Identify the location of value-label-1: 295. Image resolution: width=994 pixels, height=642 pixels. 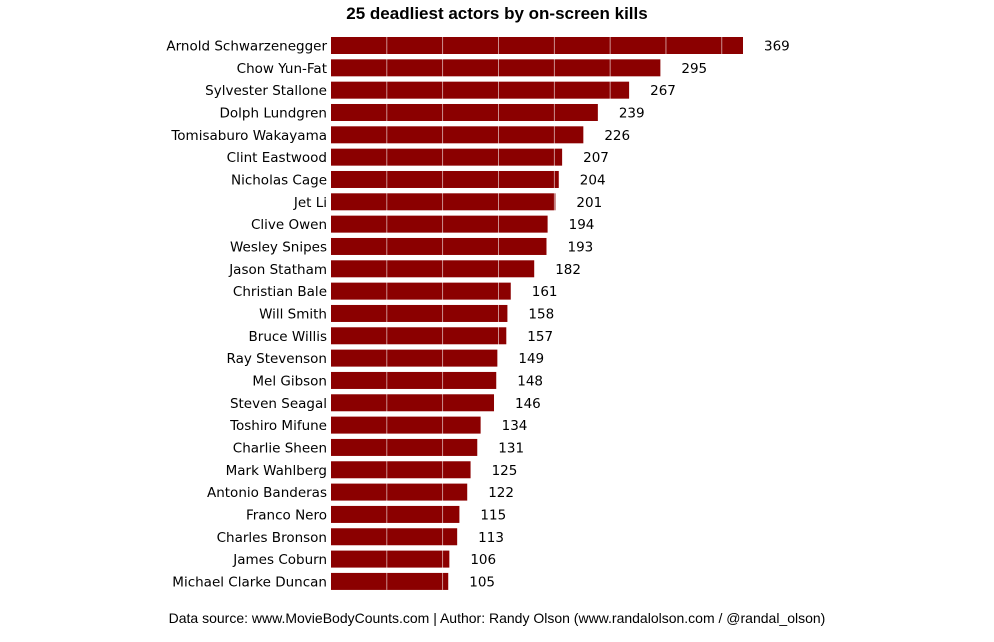
(694, 69).